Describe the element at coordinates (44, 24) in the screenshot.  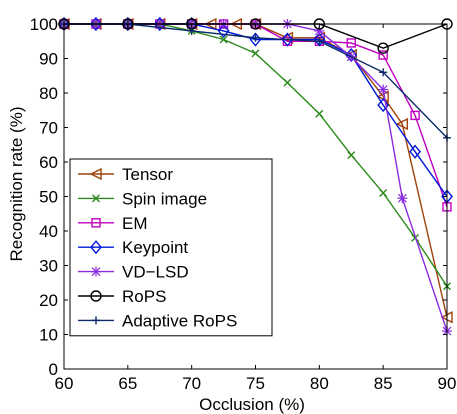
I see `y-tick-label: 100` at that location.